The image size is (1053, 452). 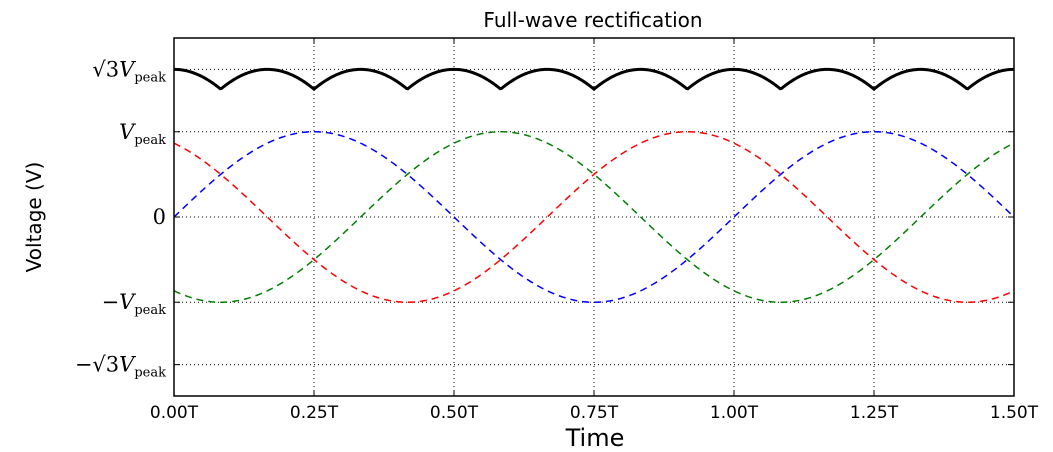 I want to click on x-tick-label: 0.50T, so click(x=454, y=413).